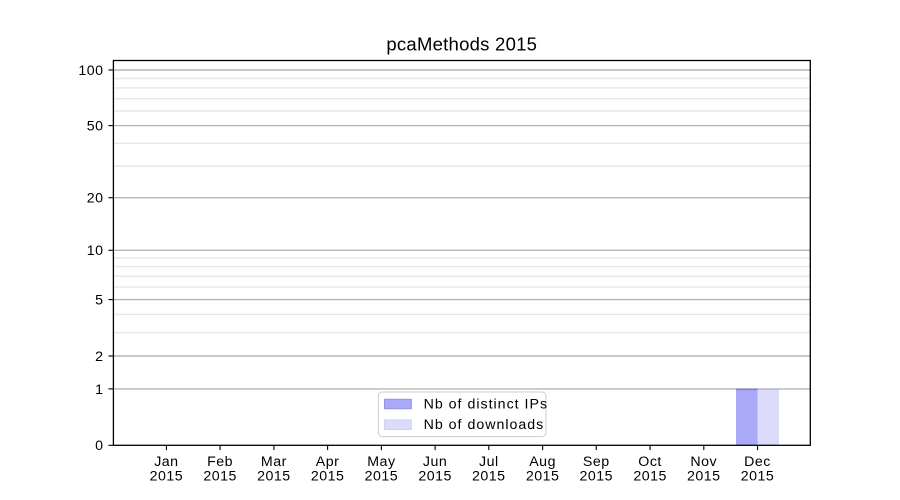 This screenshot has width=900, height=500. Describe the element at coordinates (381, 462) in the screenshot. I see `svg-text: May` at that location.